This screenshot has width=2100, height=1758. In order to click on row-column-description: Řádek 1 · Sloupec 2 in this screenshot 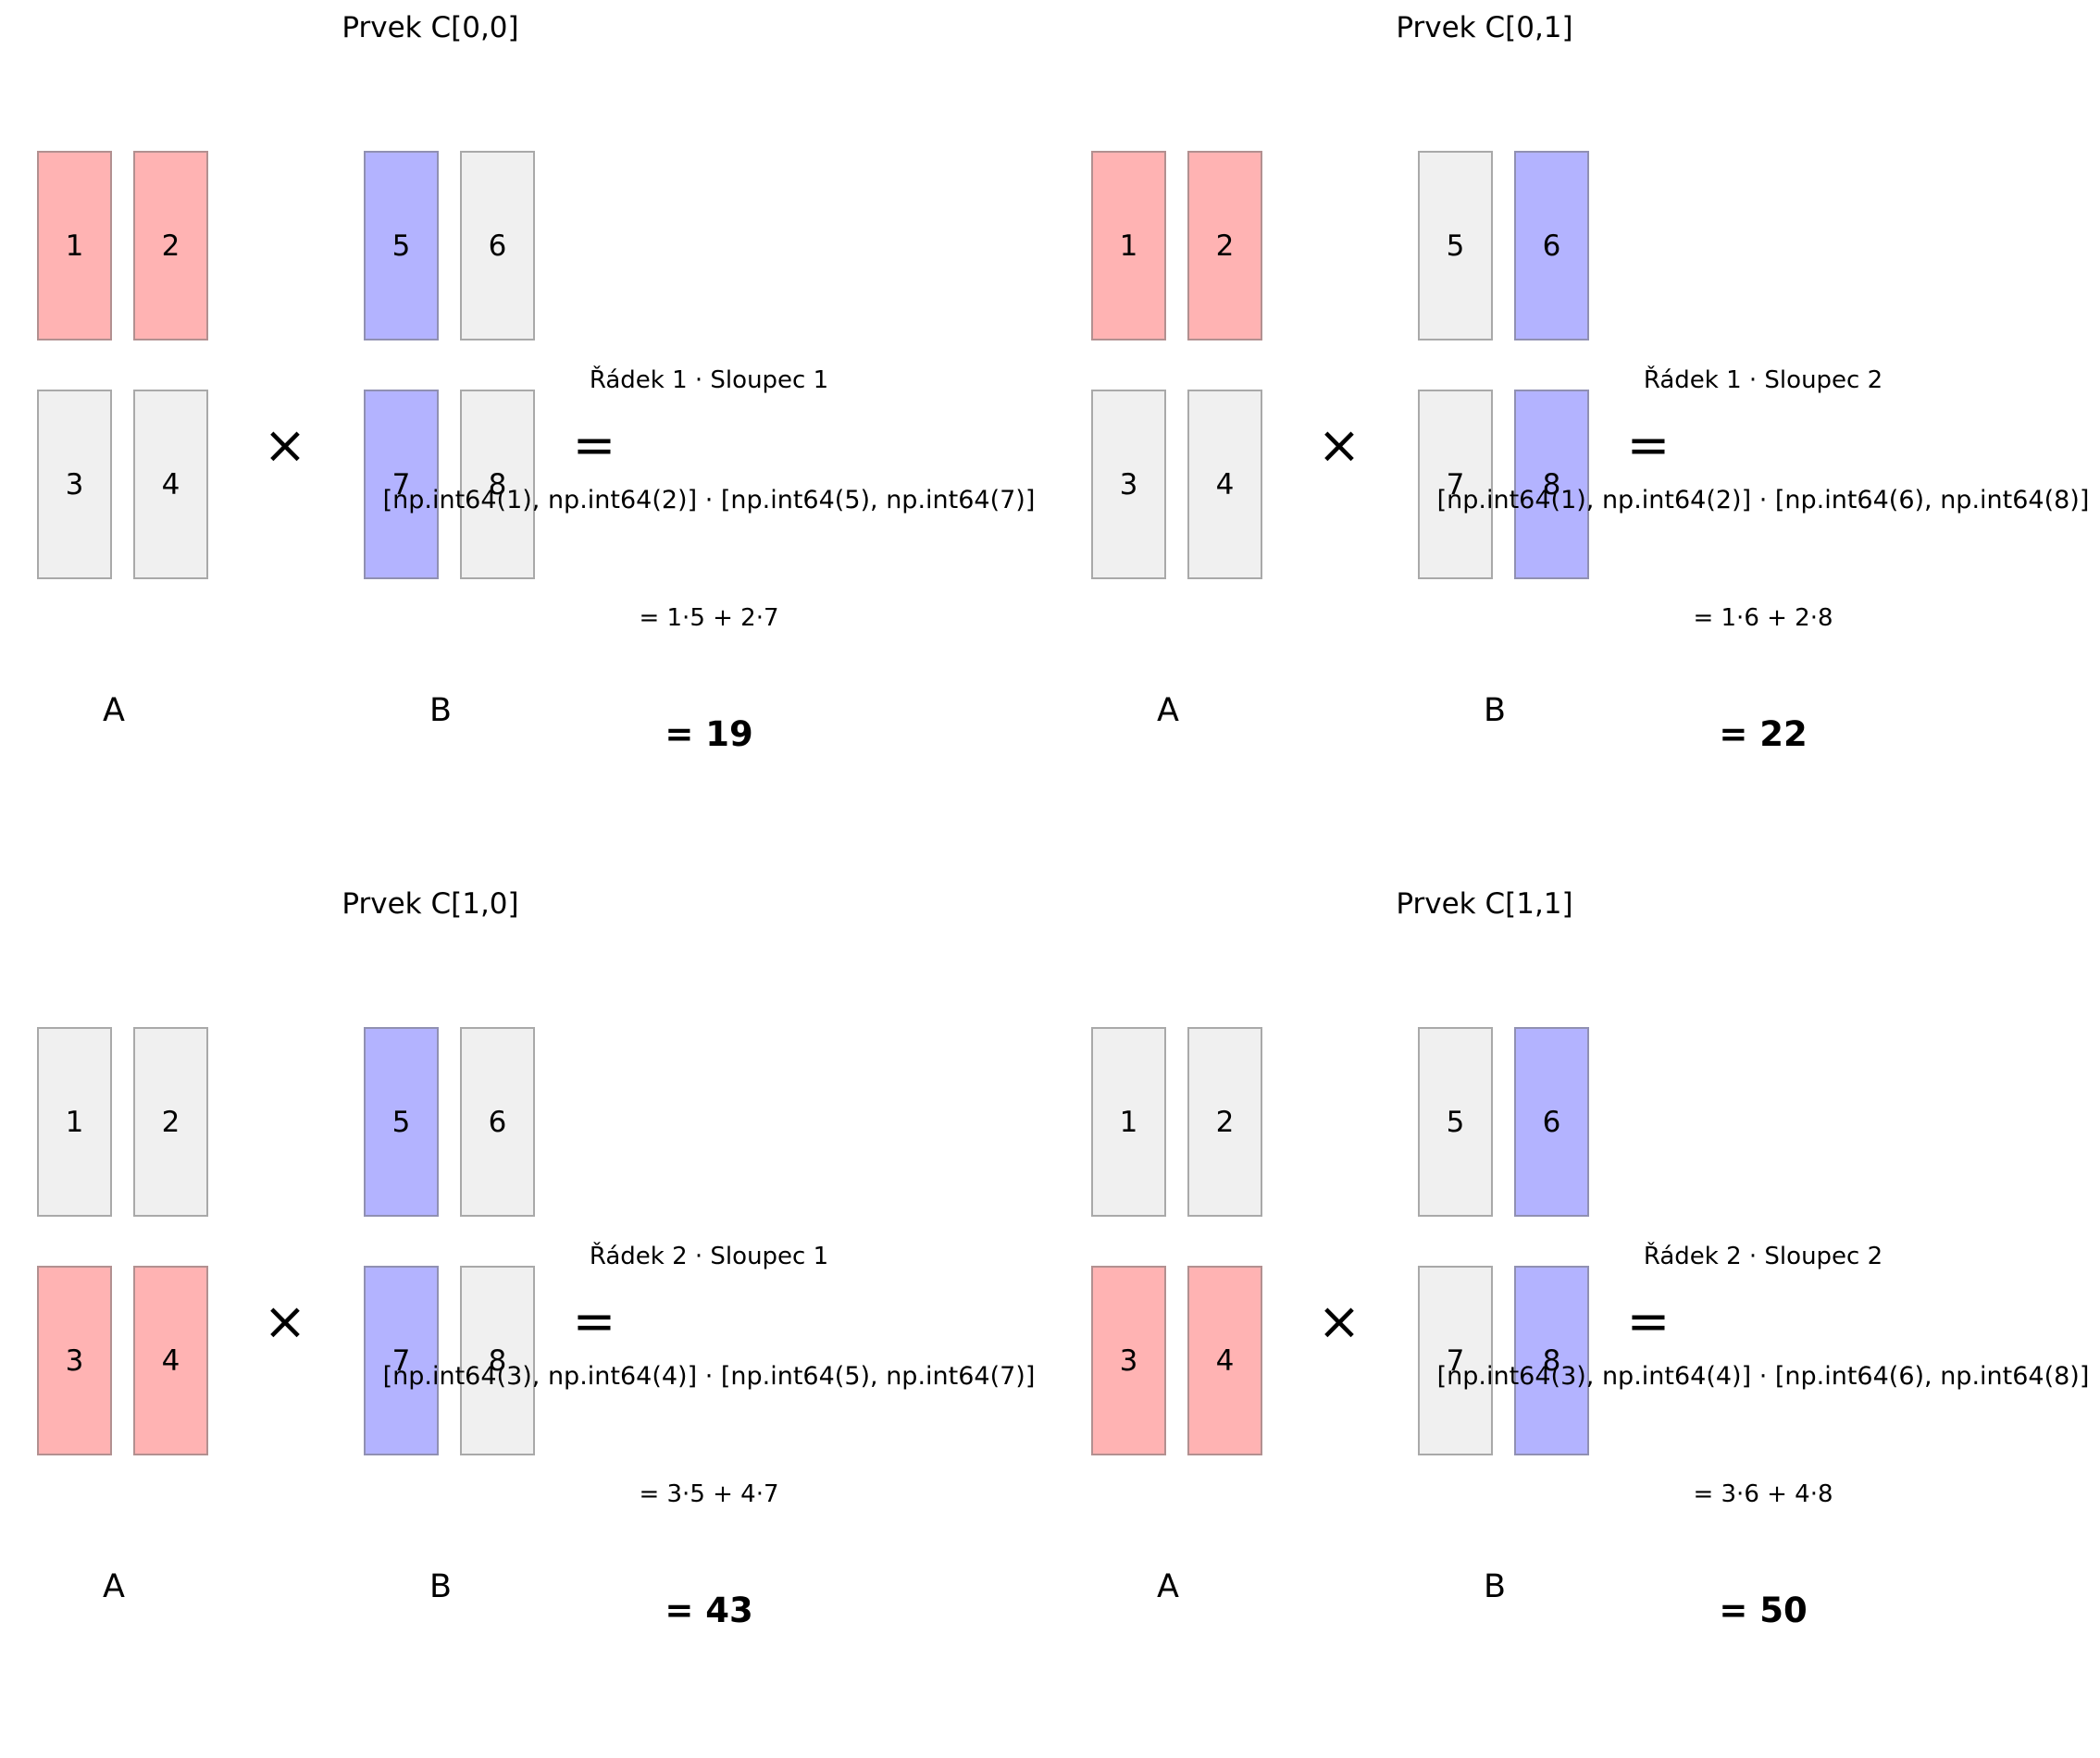, I will do `click(1763, 380)`.